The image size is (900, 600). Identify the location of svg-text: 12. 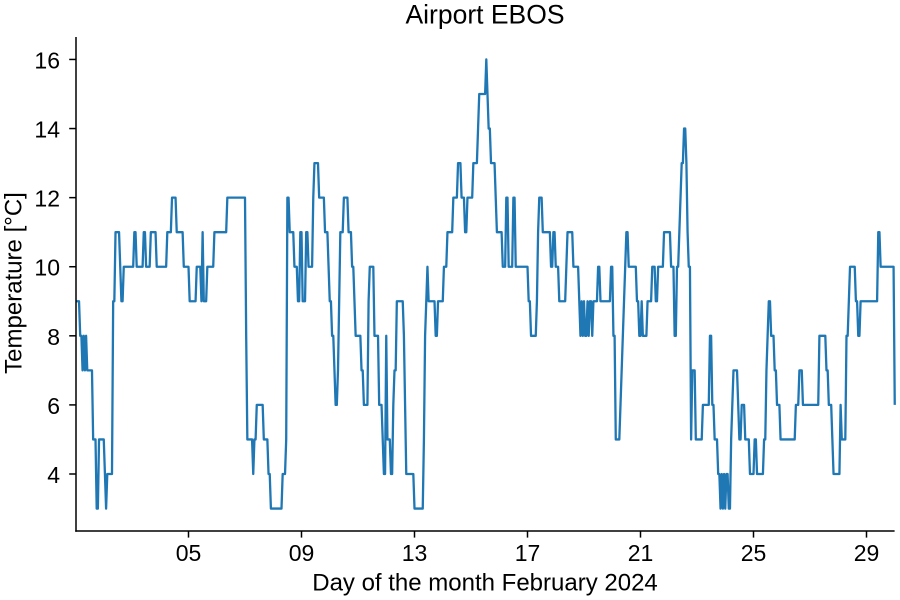
(47, 199).